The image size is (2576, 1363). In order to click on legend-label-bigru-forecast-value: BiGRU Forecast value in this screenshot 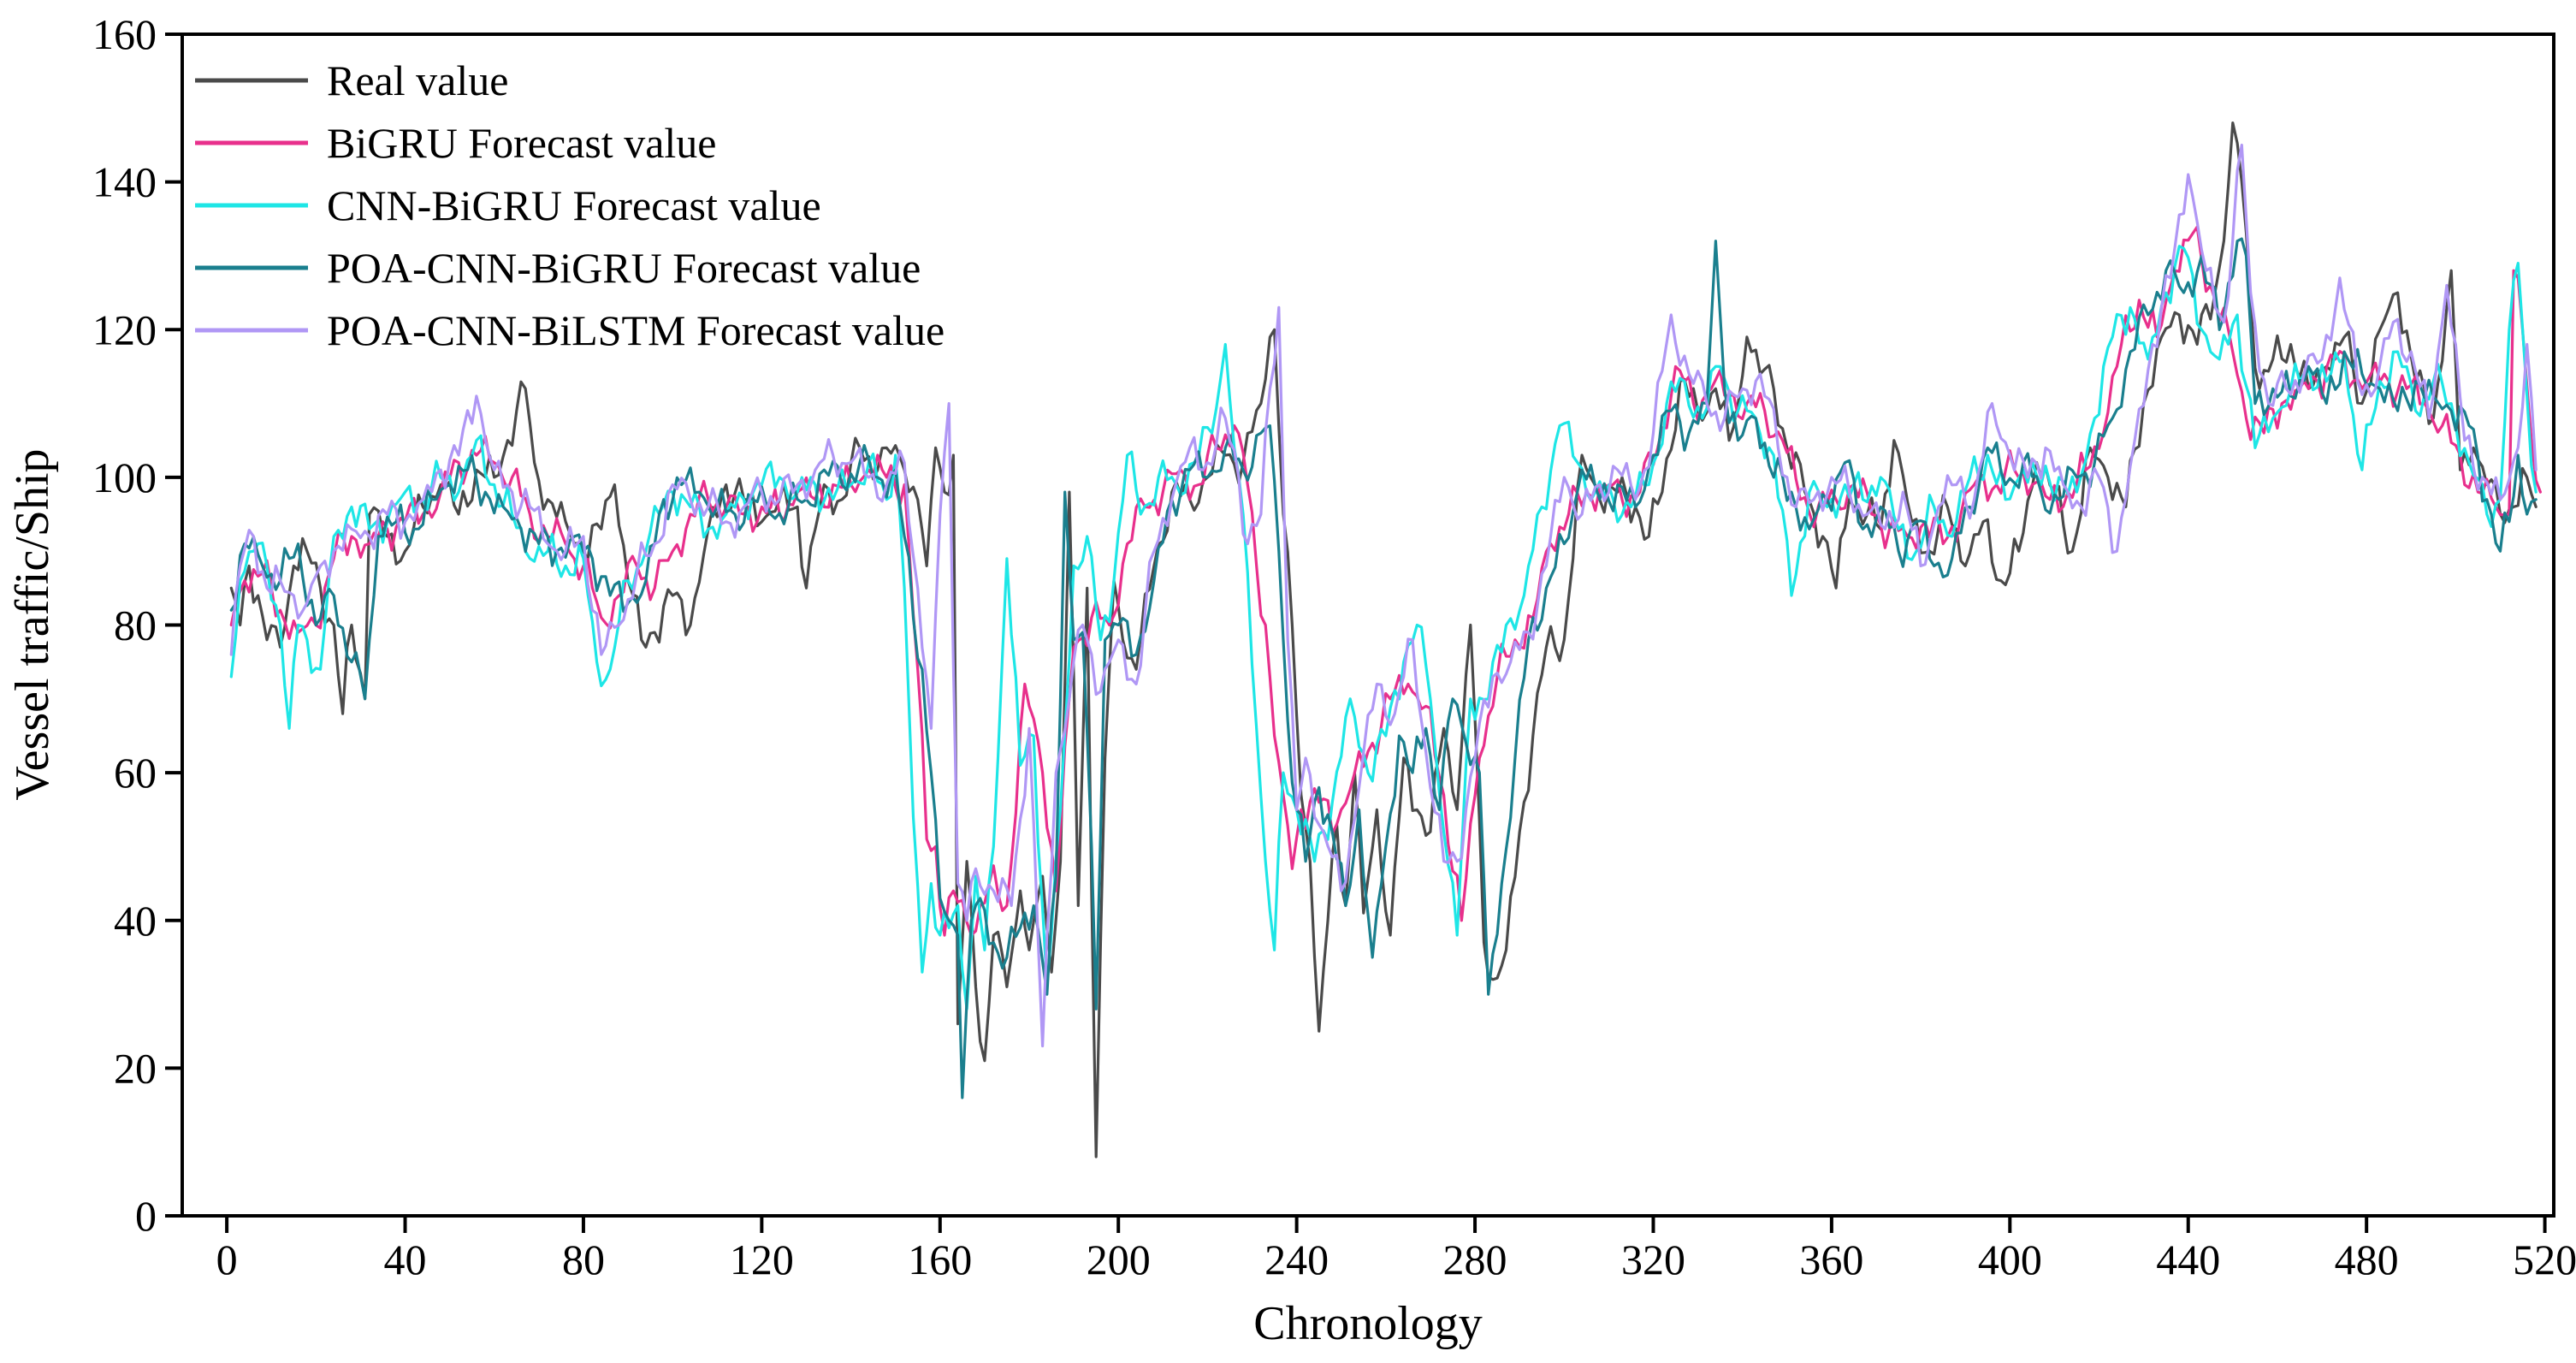, I will do `click(521, 143)`.